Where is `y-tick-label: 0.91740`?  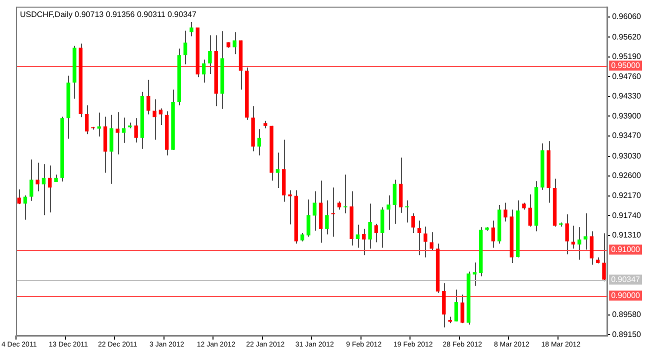 y-tick-label: 0.91740 is located at coordinates (627, 215).